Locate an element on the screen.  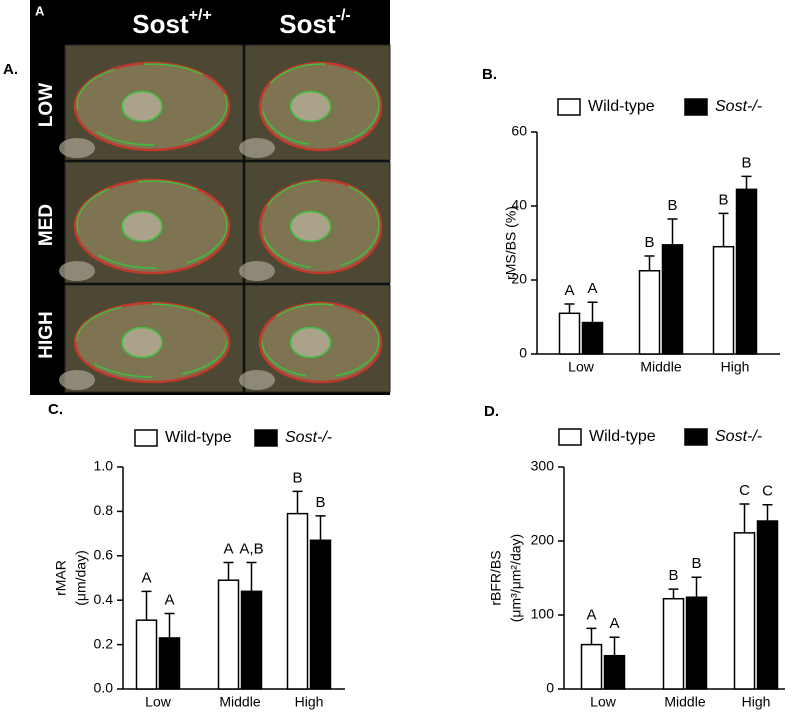
y-axis-label: rMAR is located at coordinates (61, 578).